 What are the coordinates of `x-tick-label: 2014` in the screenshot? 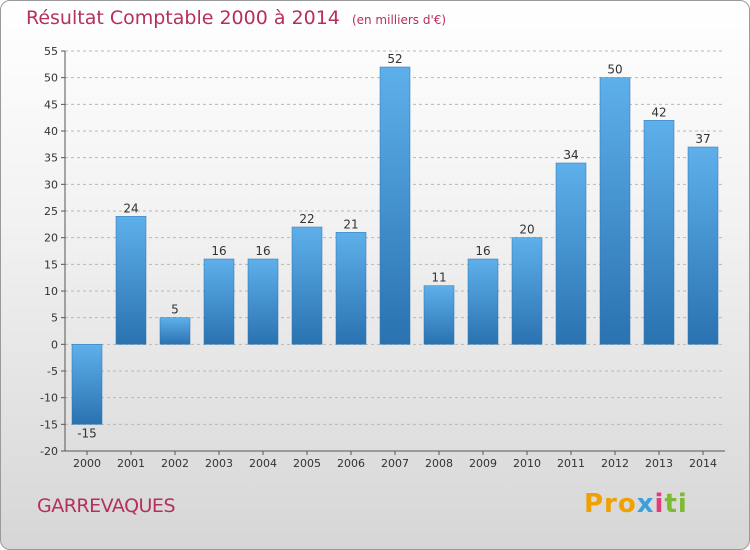 It's located at (703, 463).